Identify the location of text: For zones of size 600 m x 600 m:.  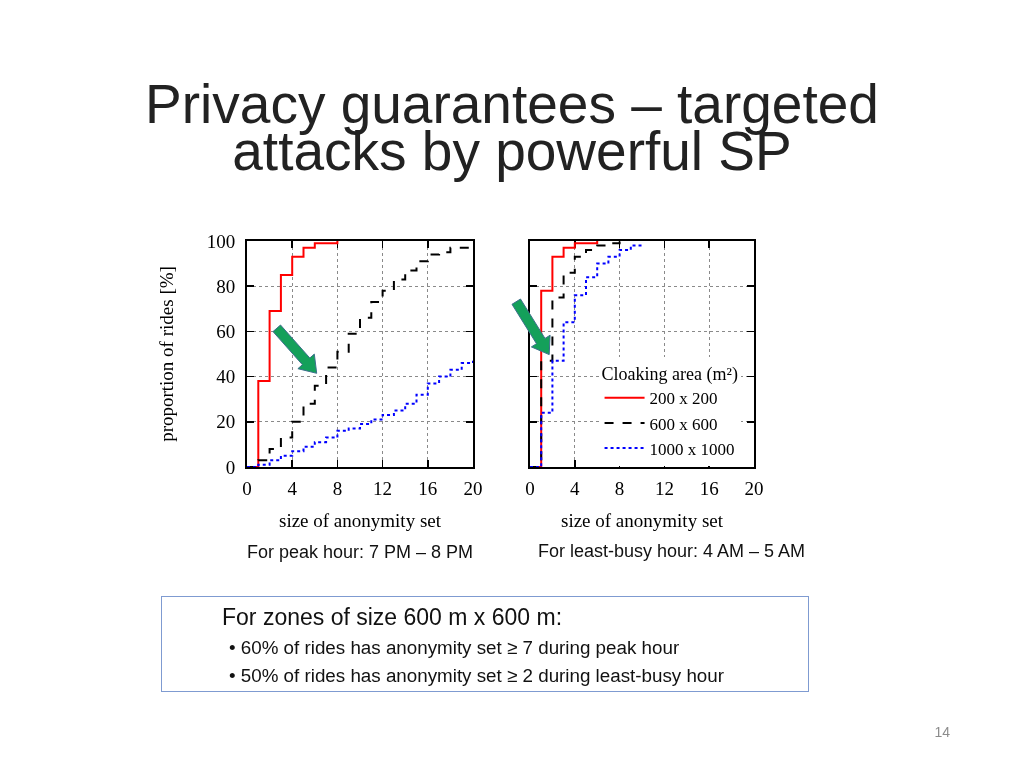
(392, 617).